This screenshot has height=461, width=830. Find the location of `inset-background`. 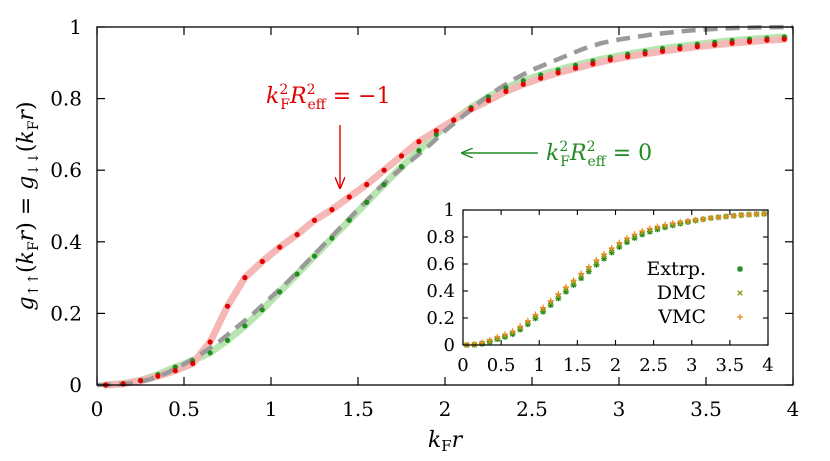

inset-background is located at coordinates (615, 277).